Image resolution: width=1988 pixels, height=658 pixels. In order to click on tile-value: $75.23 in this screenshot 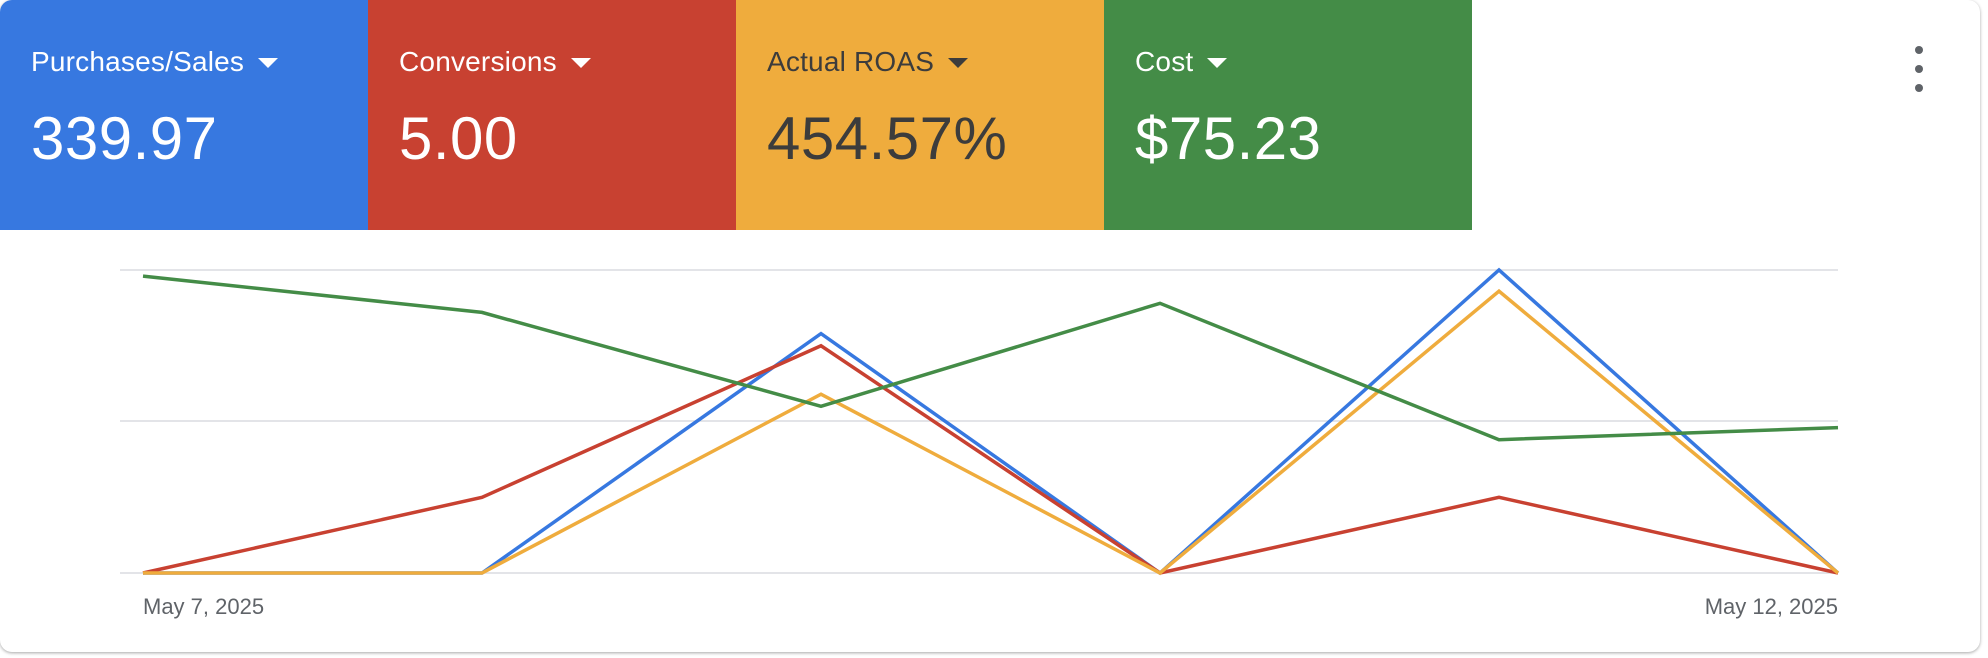, I will do `click(1228, 138)`.